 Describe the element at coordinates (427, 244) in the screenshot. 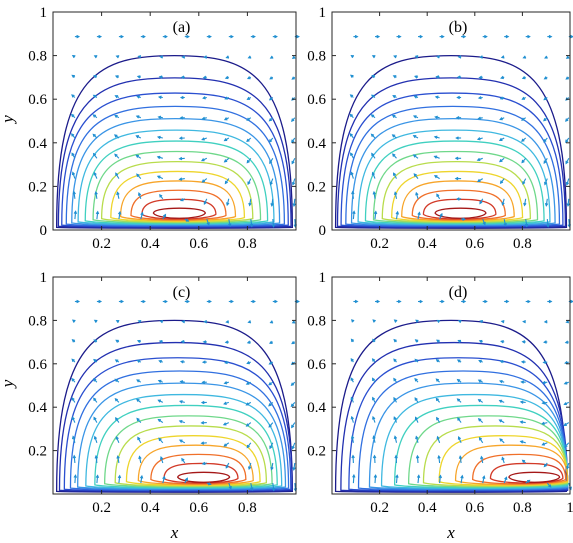

I see `x-tick-label: 0.4` at that location.